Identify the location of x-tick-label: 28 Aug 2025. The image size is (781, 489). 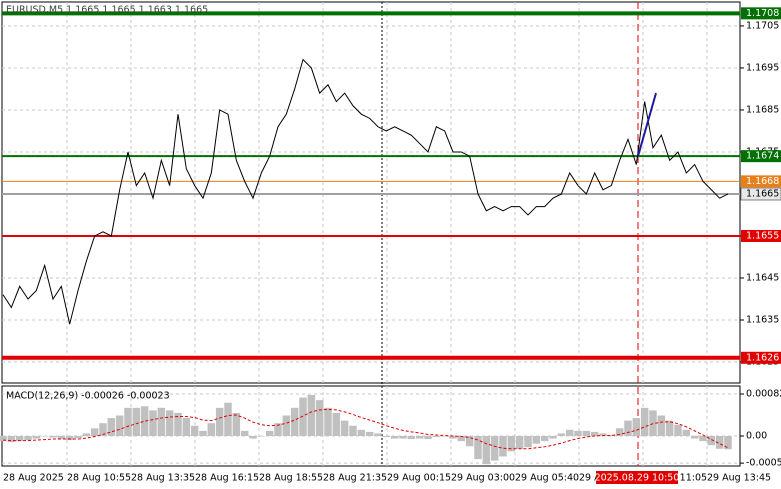
(33, 478).